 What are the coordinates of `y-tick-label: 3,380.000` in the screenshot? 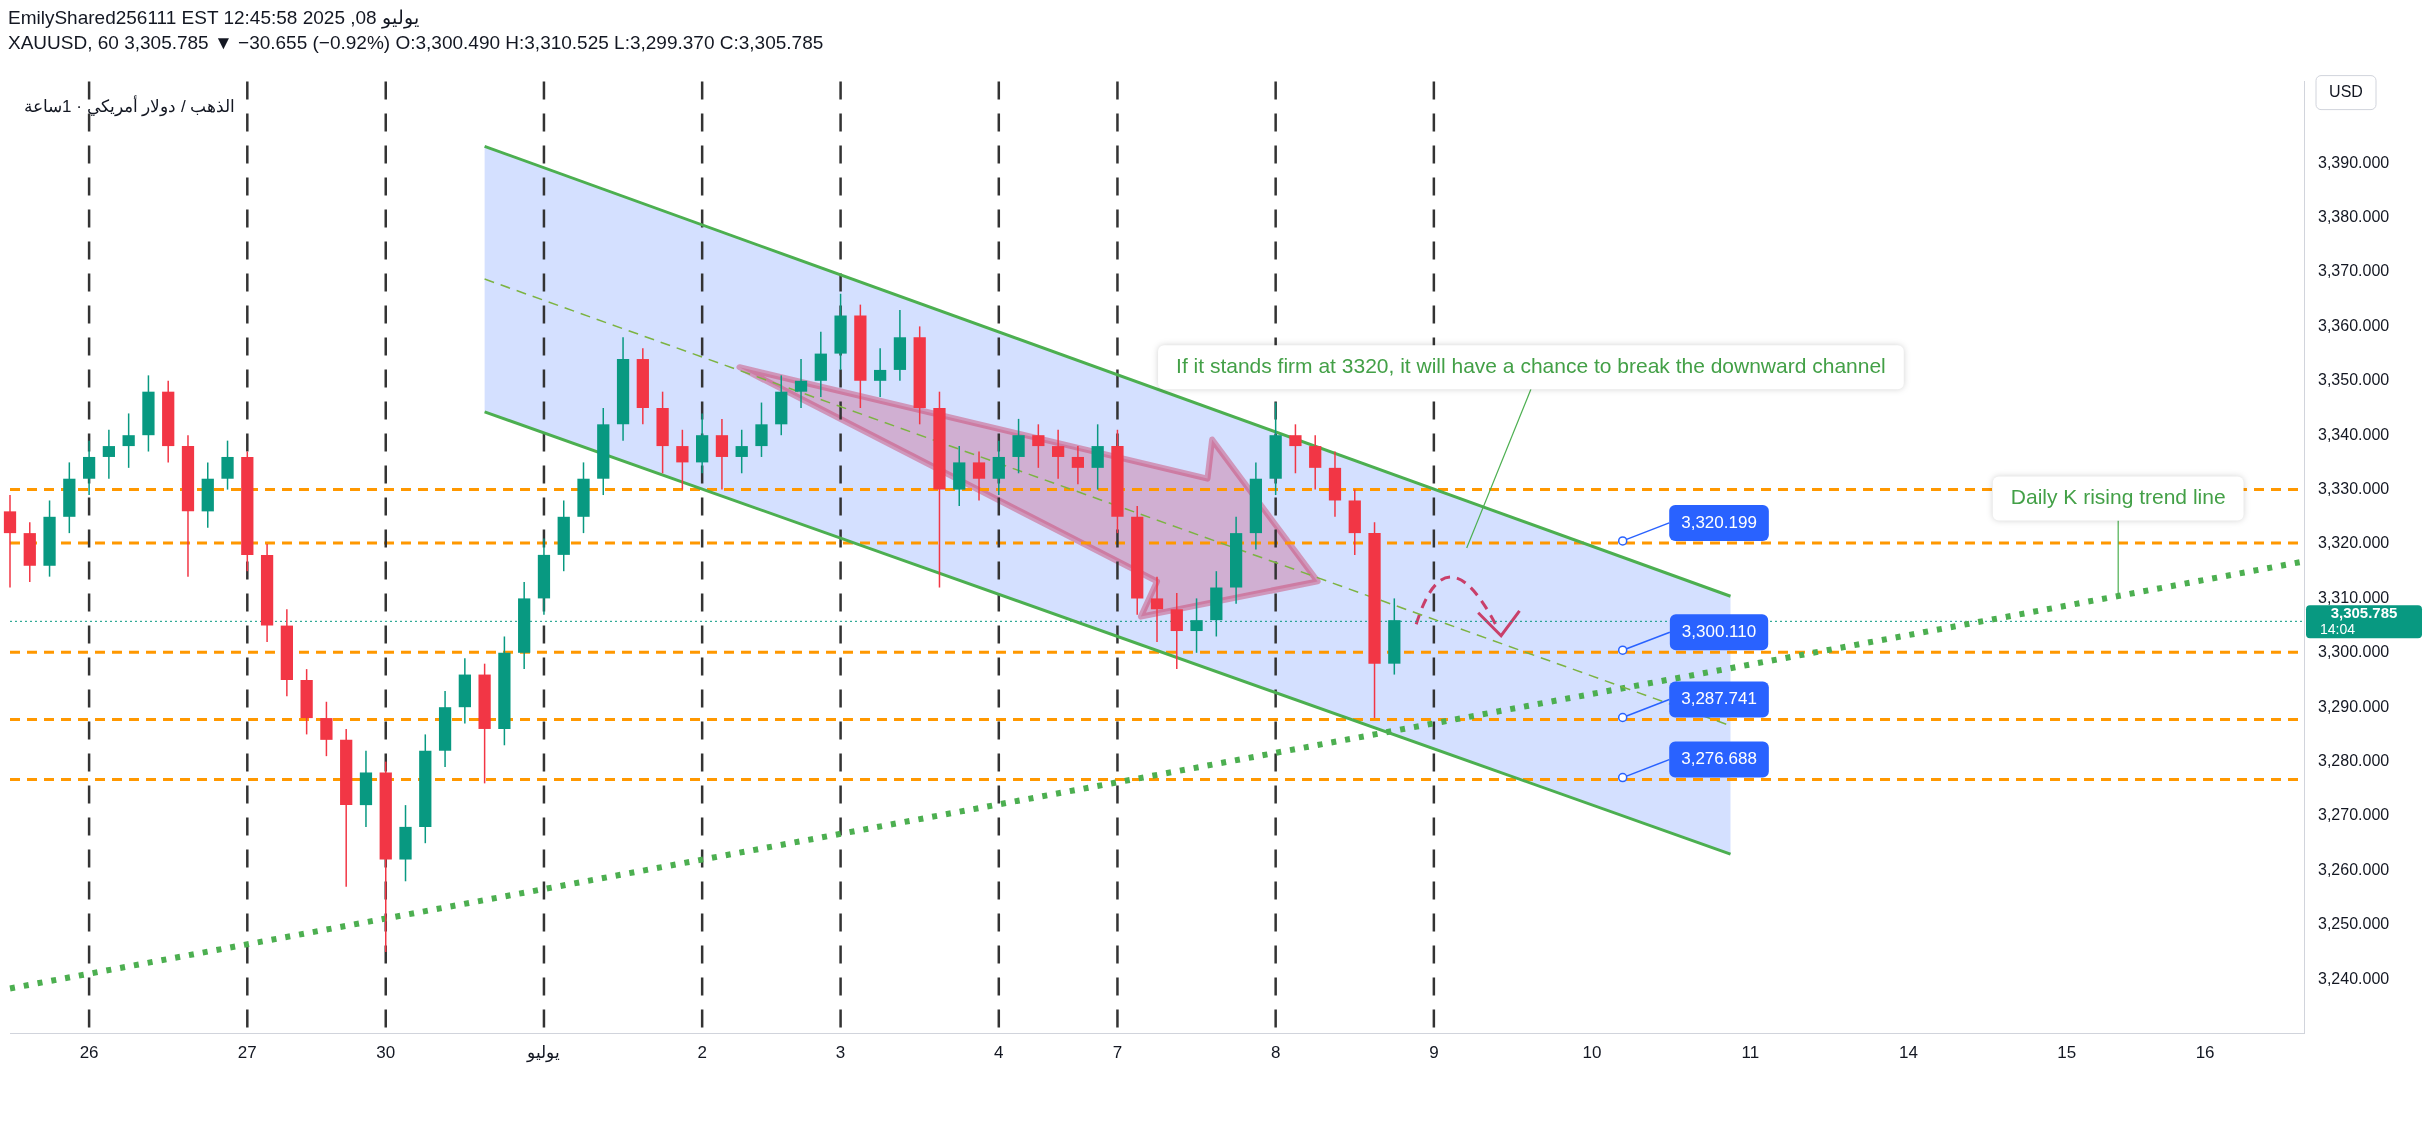 It's located at (2354, 217).